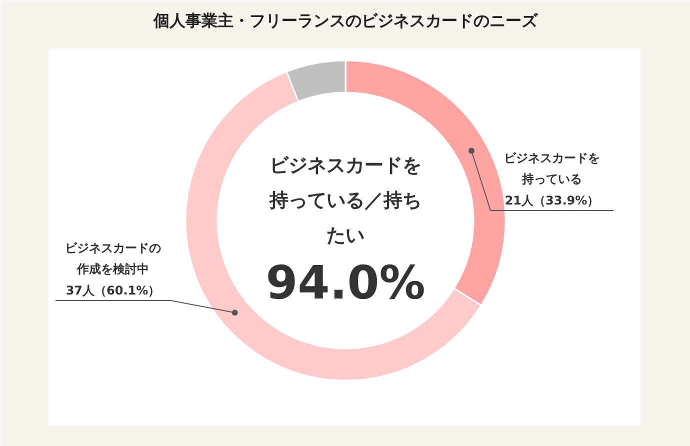 The height and width of the screenshot is (446, 690). What do you see at coordinates (552, 168) in the screenshot?
I see `slice-label: ビジネスカードを持っている` at bounding box center [552, 168].